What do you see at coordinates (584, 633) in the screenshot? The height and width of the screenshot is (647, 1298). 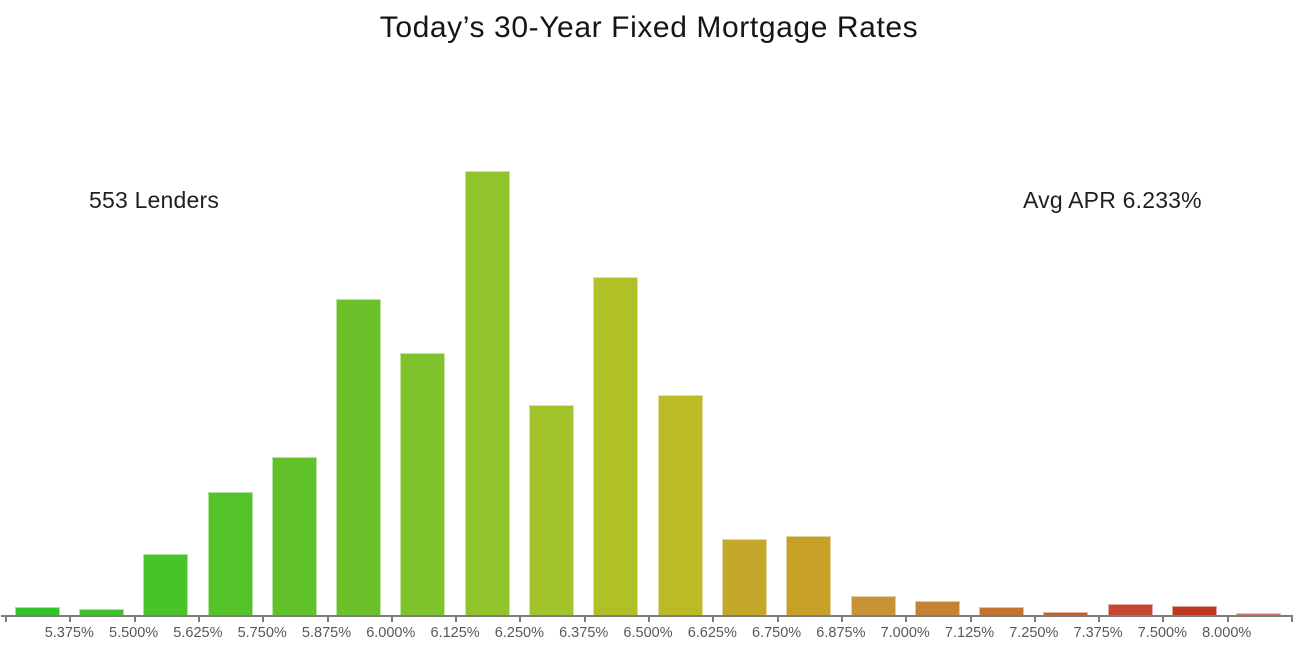 I see `x-axis-tick-label: 6.375%` at bounding box center [584, 633].